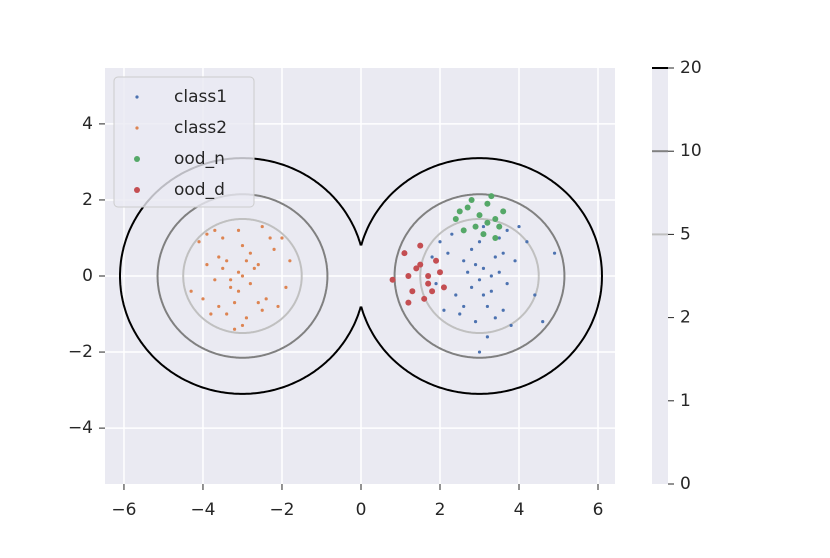 The height and width of the screenshot is (558, 830). What do you see at coordinates (685, 318) in the screenshot?
I see `colorbar-tick-label: 2` at bounding box center [685, 318].